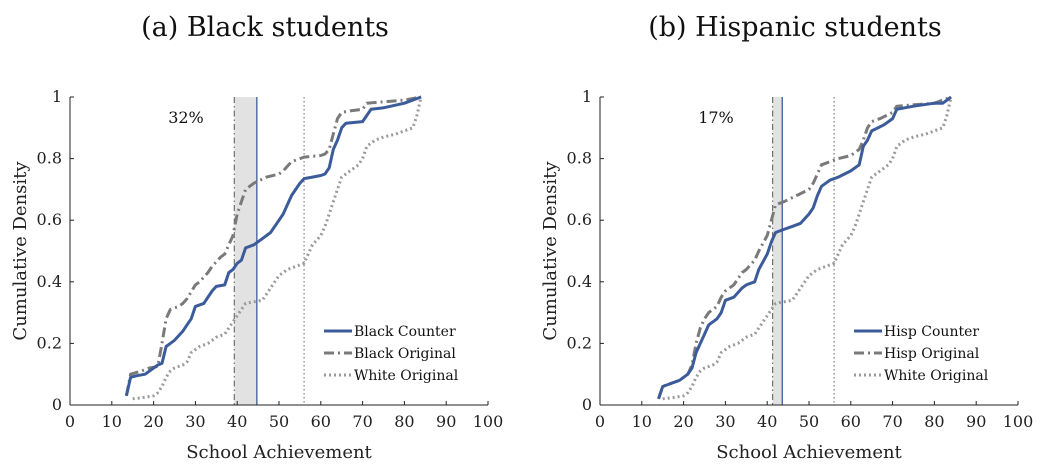  Describe the element at coordinates (405, 332) in the screenshot. I see `legend-entry: Black Counter` at that location.